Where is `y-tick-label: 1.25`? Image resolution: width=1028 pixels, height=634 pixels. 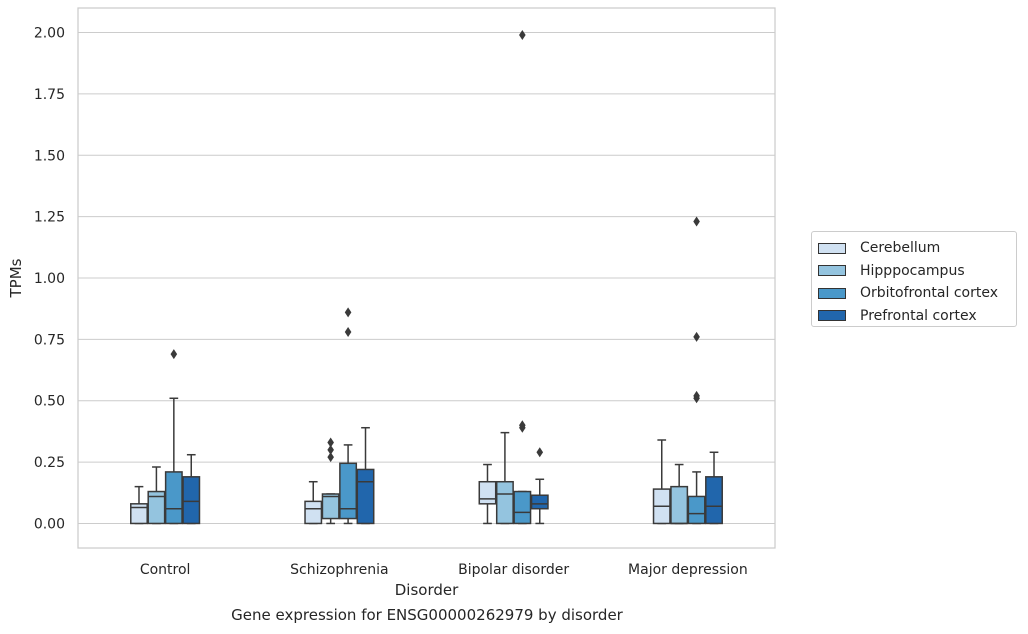
y-tick-label: 1.25 is located at coordinates (49, 218).